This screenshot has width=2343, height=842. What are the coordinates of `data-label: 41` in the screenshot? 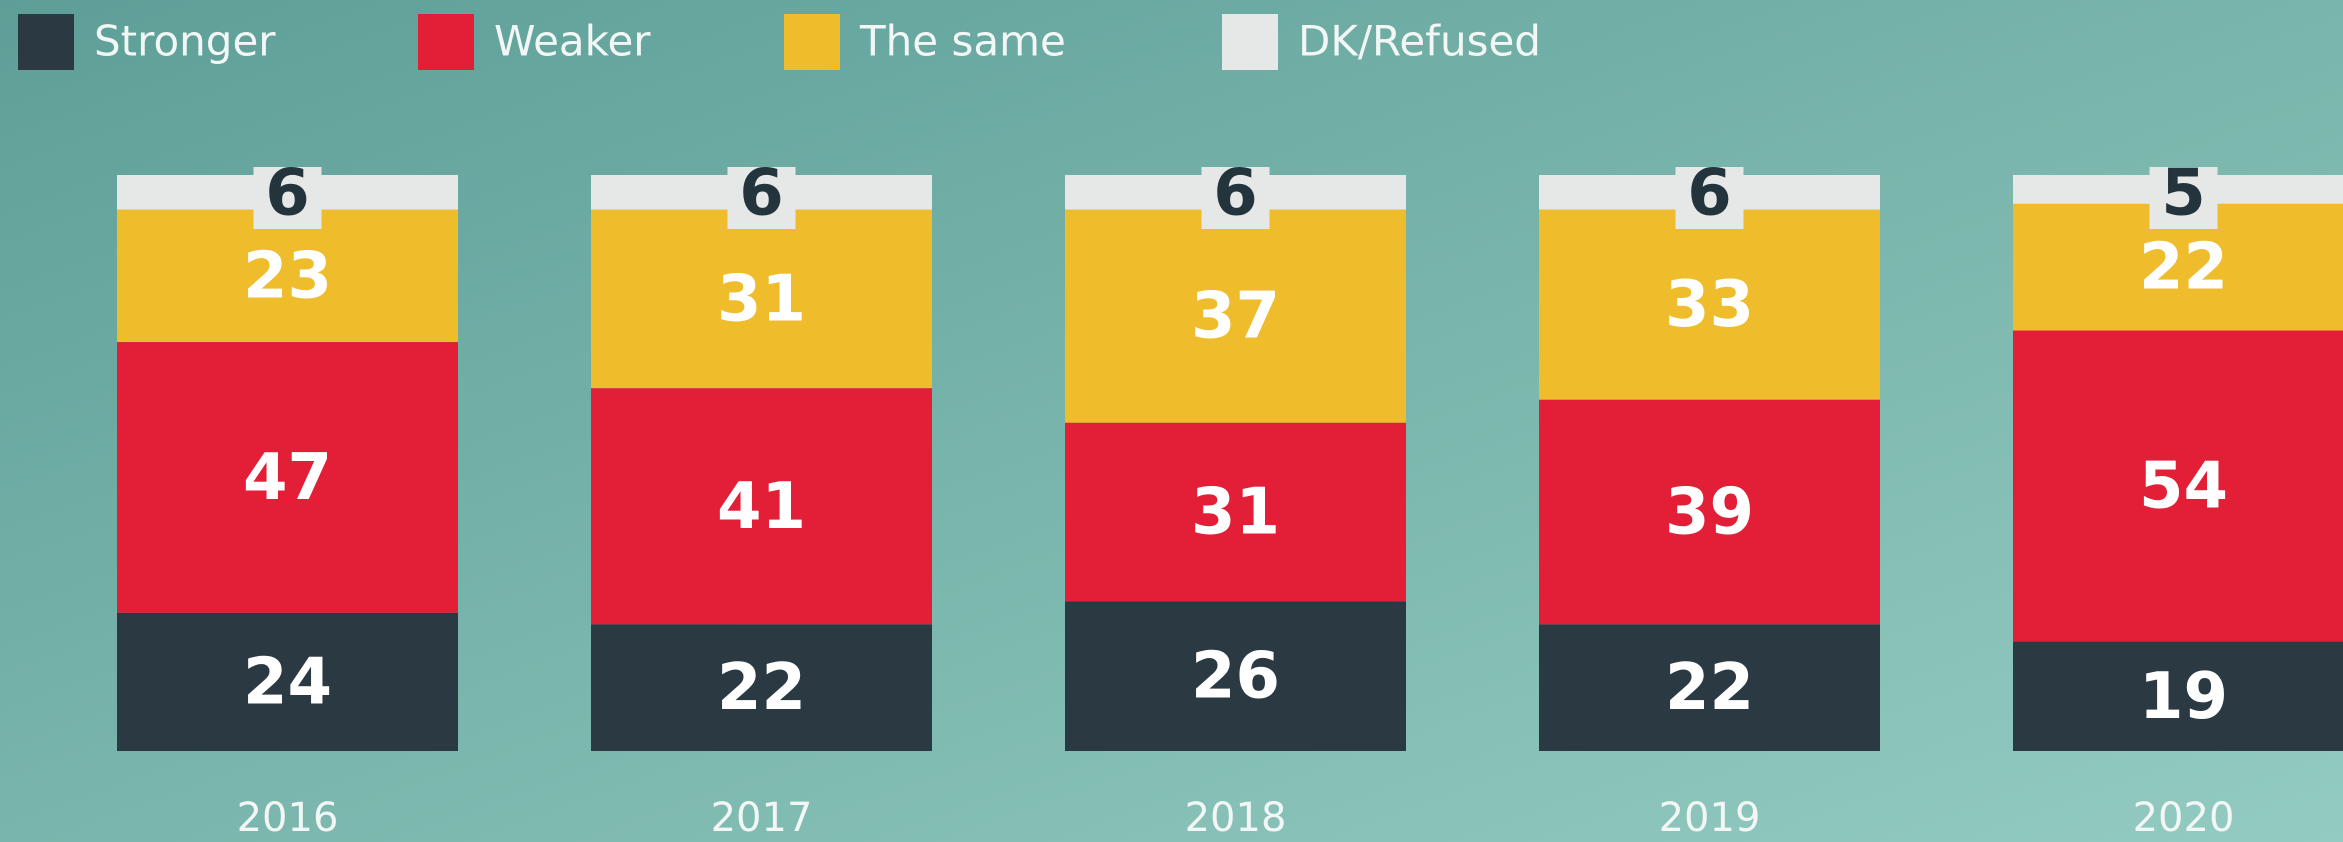 It's located at (761, 507).